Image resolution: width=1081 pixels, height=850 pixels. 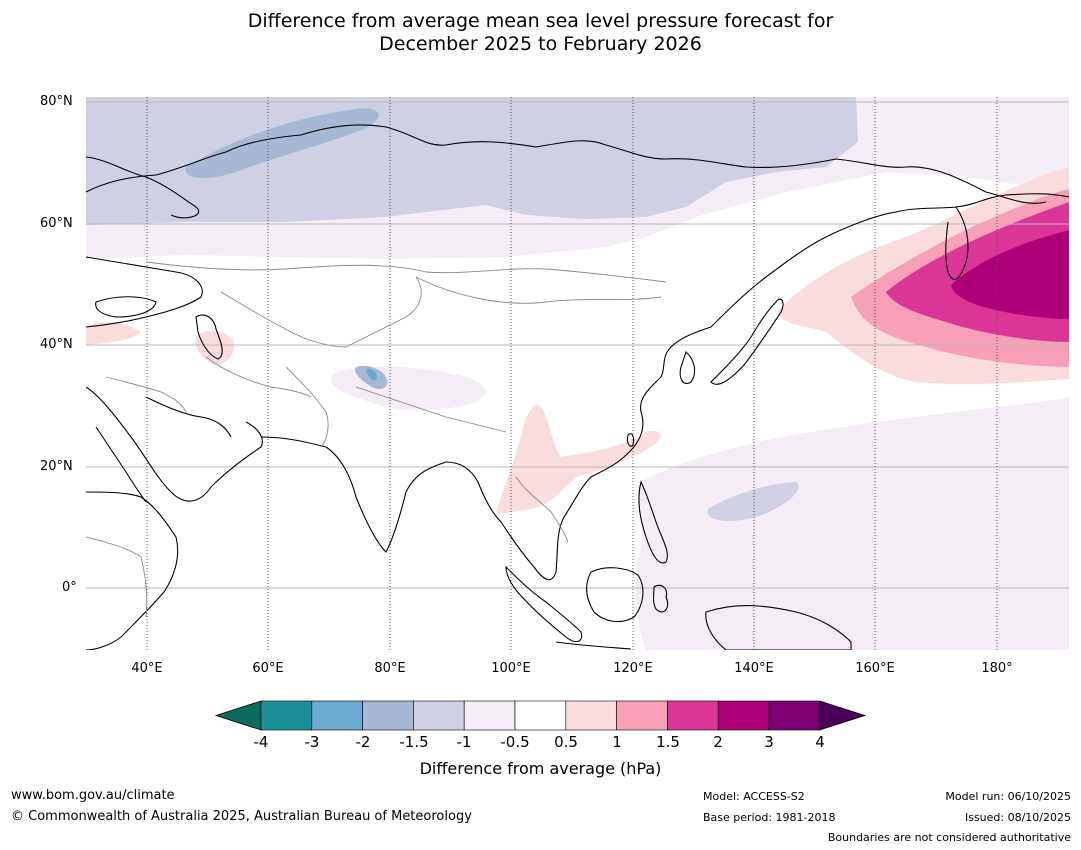 What do you see at coordinates (372, 374) in the screenshot?
I see `contour-neg-tibet-deep` at bounding box center [372, 374].